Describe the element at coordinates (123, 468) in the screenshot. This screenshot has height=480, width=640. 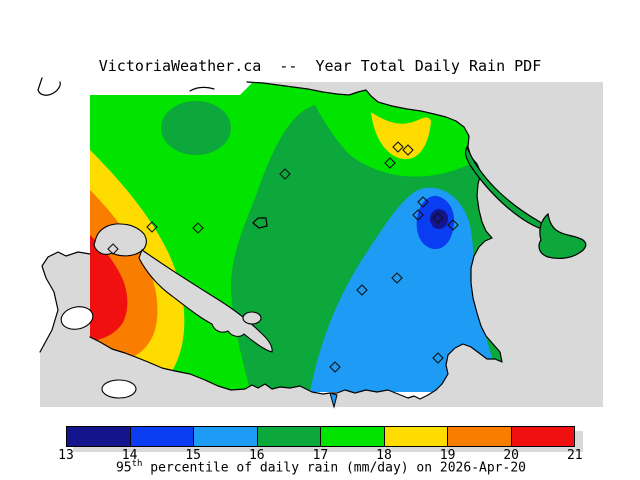
I see `caption-value: 95` at that location.